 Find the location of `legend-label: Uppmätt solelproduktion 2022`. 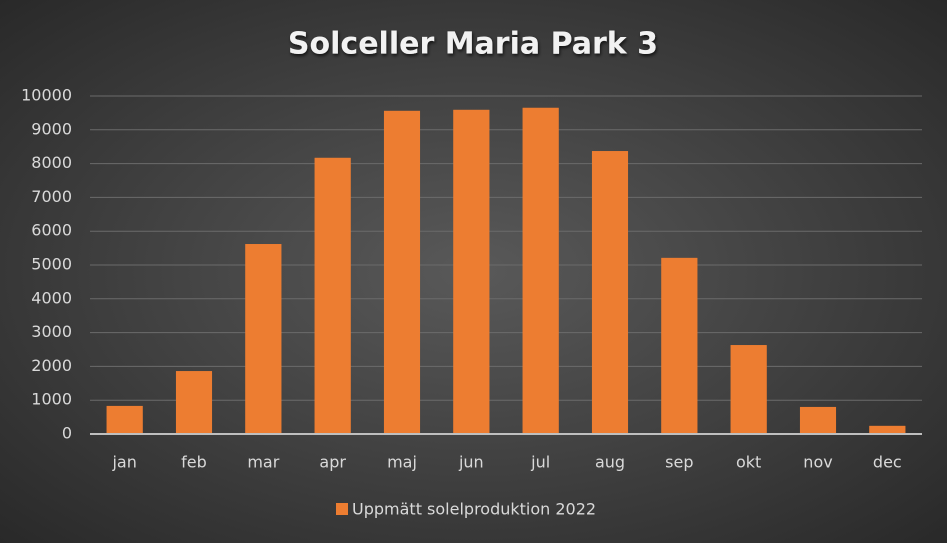

legend-label: Uppmätt solelproduktion 2022 is located at coordinates (474, 509).